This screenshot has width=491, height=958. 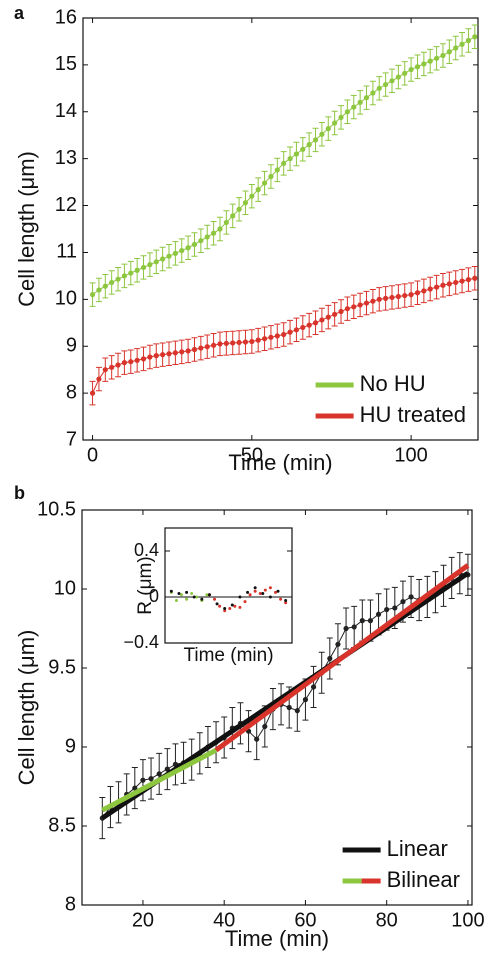 I want to click on x-tick-label: 0, so click(x=92, y=455).